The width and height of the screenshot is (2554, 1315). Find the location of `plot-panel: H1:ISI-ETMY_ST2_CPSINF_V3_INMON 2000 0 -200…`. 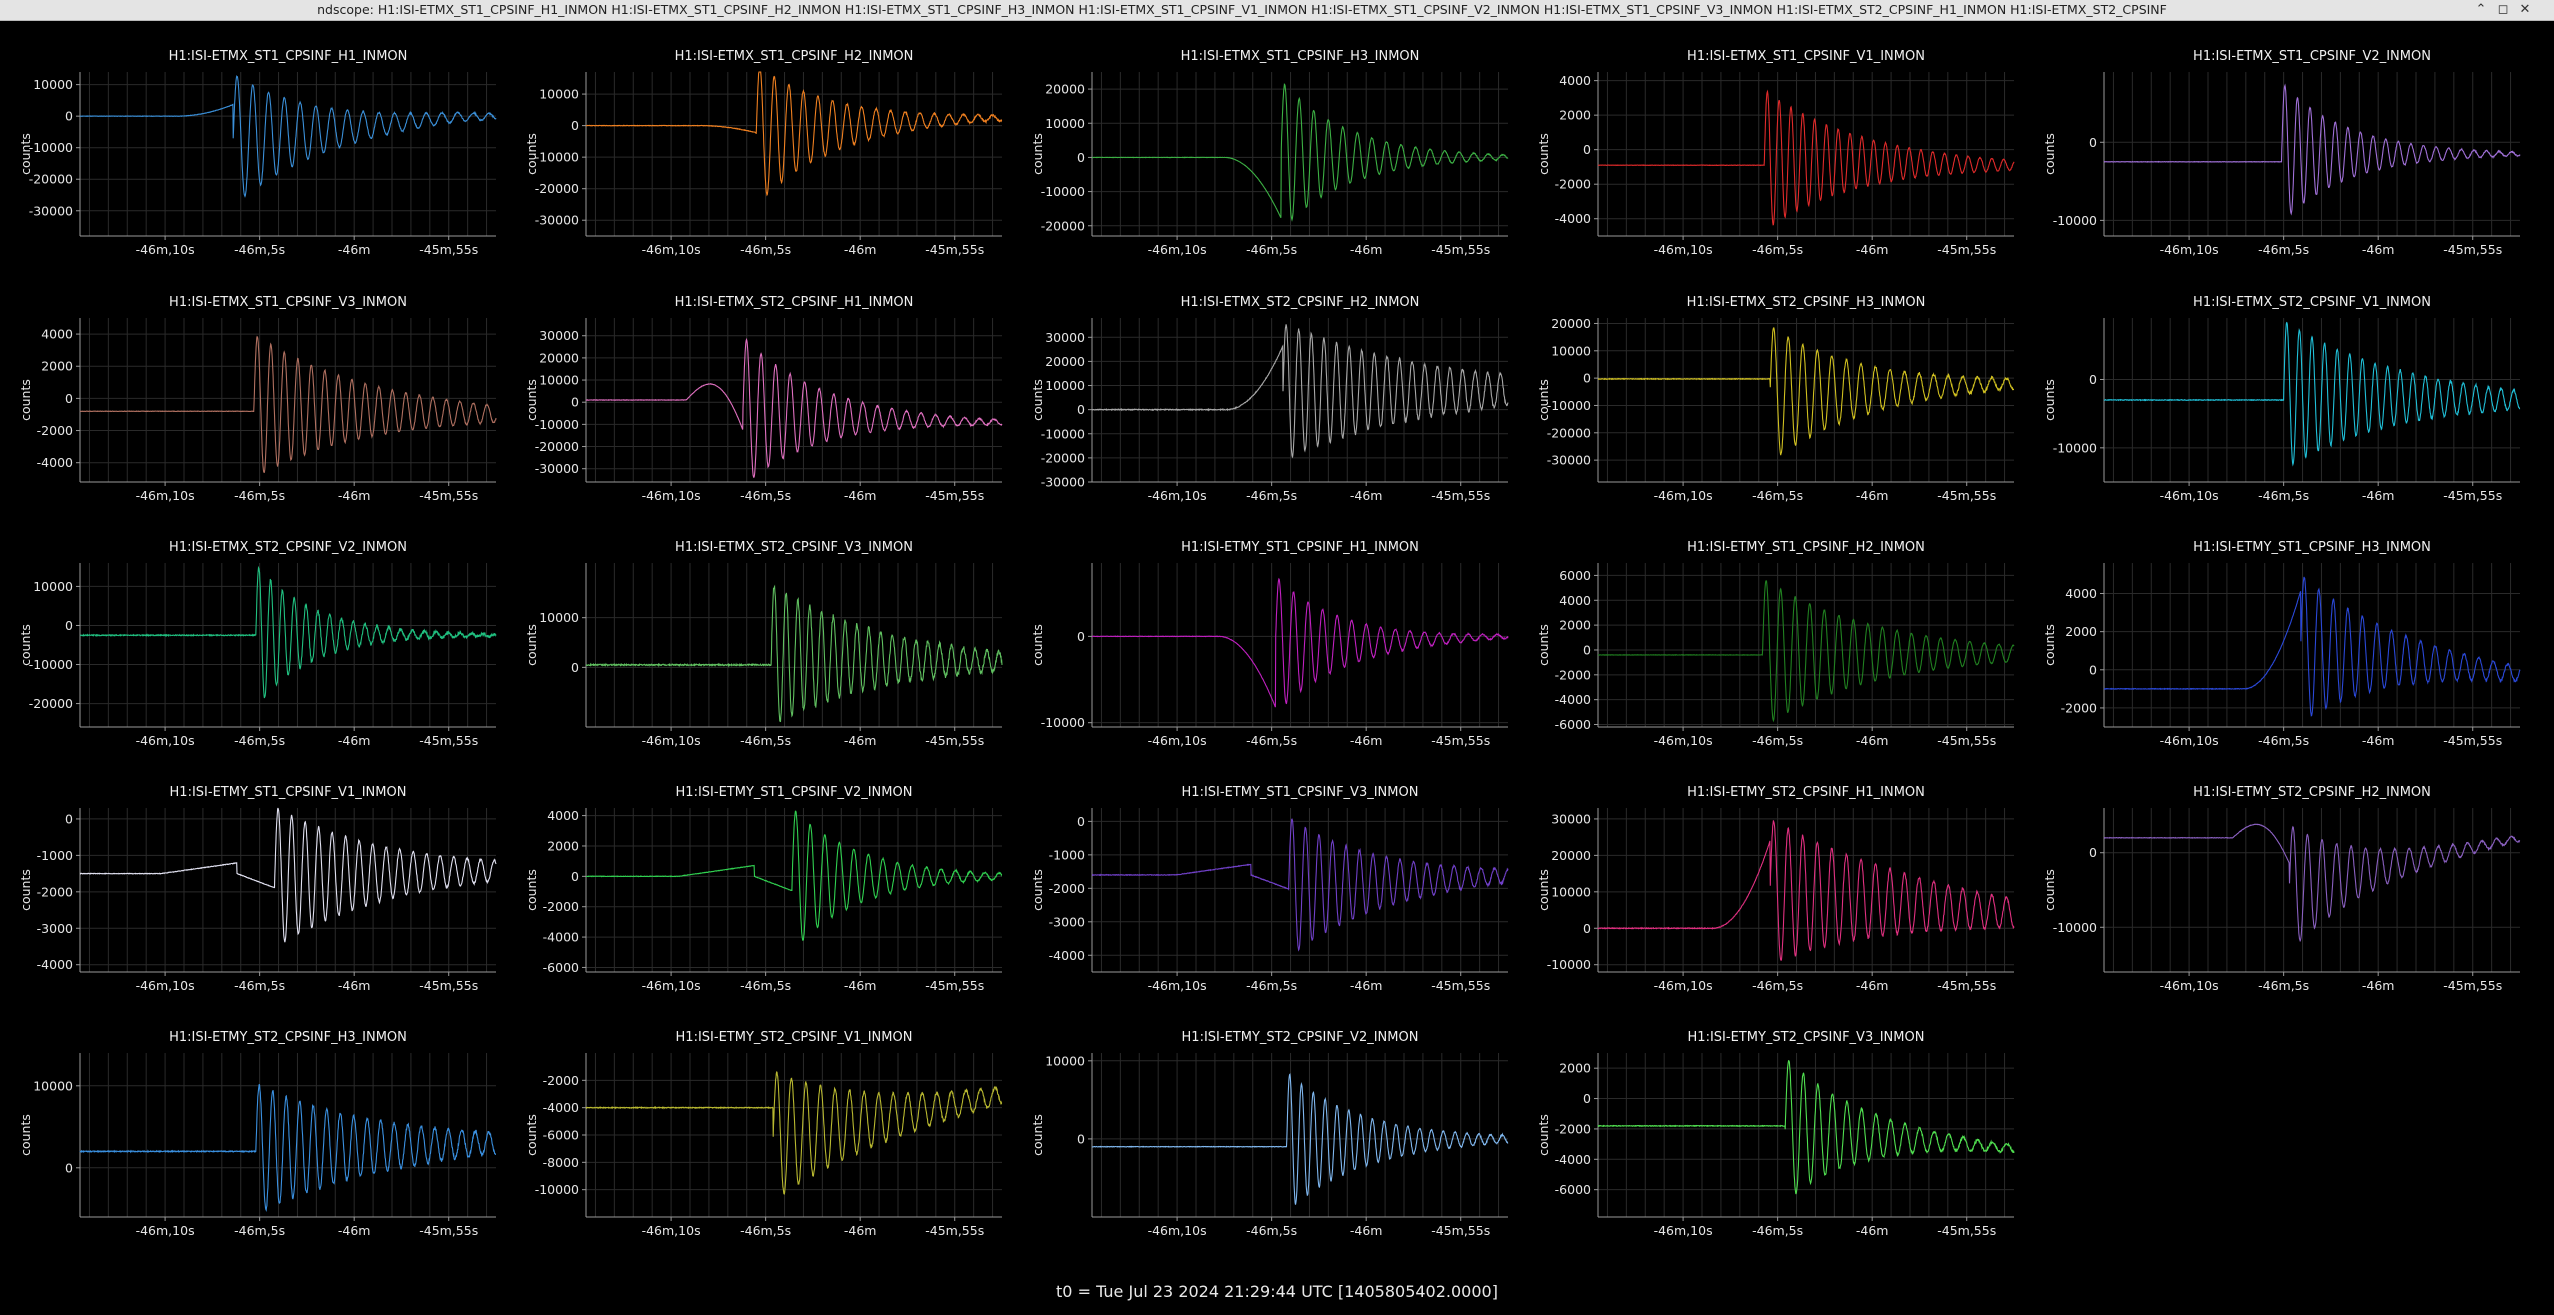

plot-panel: H1:ISI-ETMY_ST2_CPSINF_V3_INMON 2000 0 -200… is located at coordinates (1771, 1123).